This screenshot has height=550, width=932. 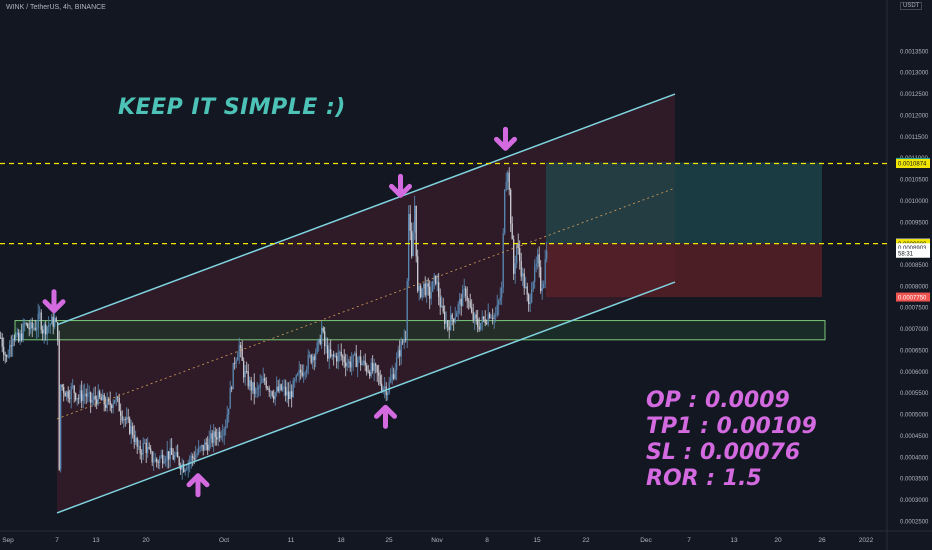 I want to click on price-tick-label: 0.0012000, so click(x=914, y=116).